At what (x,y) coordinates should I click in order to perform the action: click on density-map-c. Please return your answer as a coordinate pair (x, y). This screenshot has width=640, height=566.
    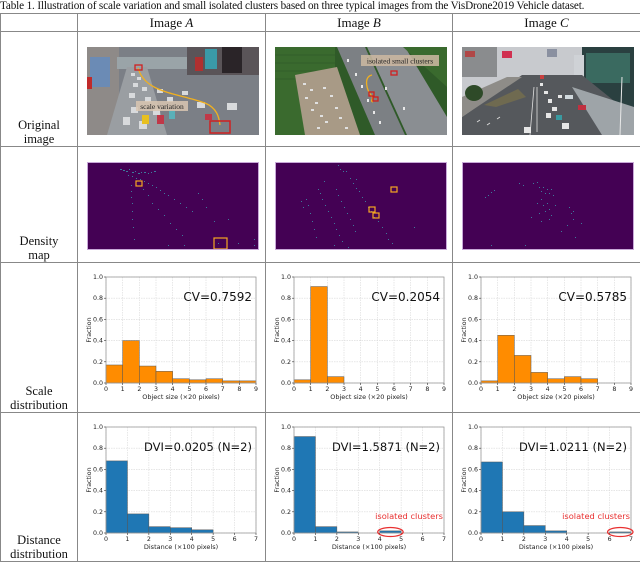
    Looking at the image, I should click on (548, 206).